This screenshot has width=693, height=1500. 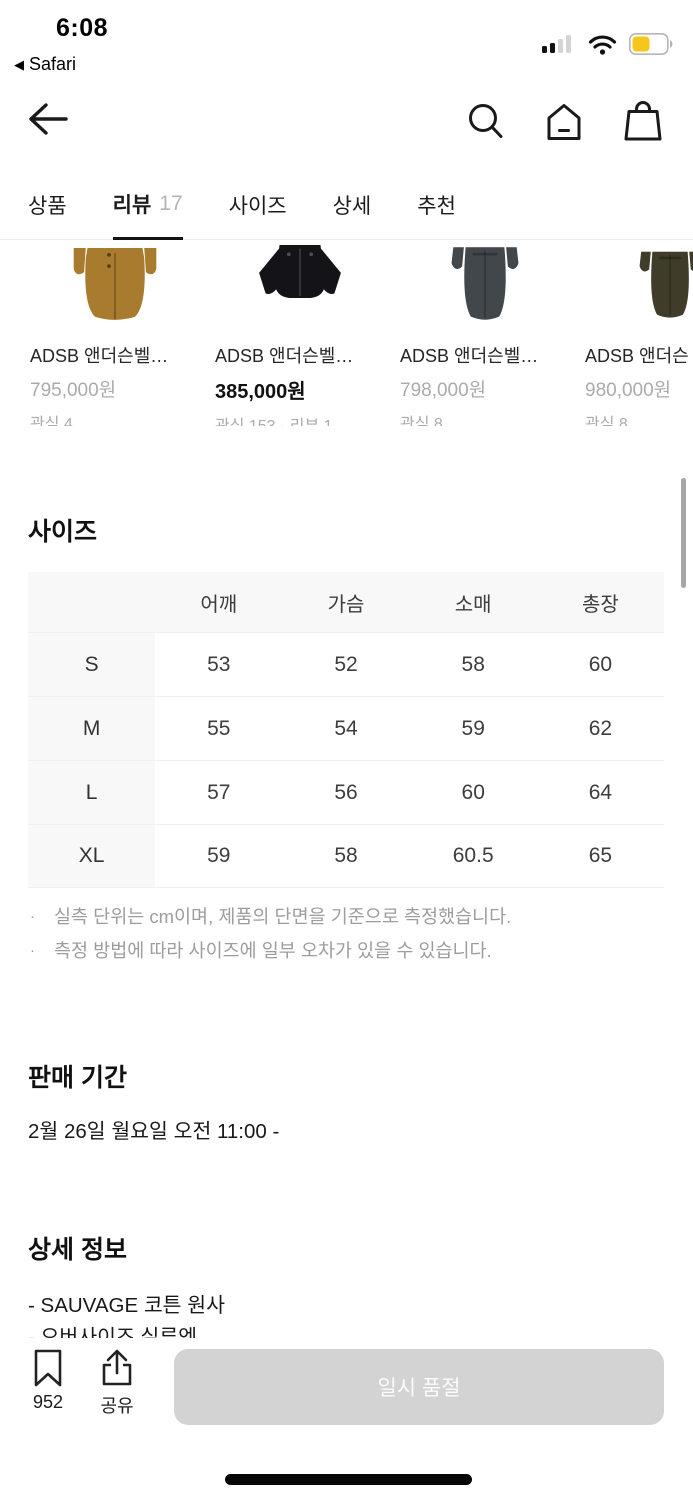 I want to click on bottom-action-bar: 952 공유 일시 품절, so click(x=346, y=1419).